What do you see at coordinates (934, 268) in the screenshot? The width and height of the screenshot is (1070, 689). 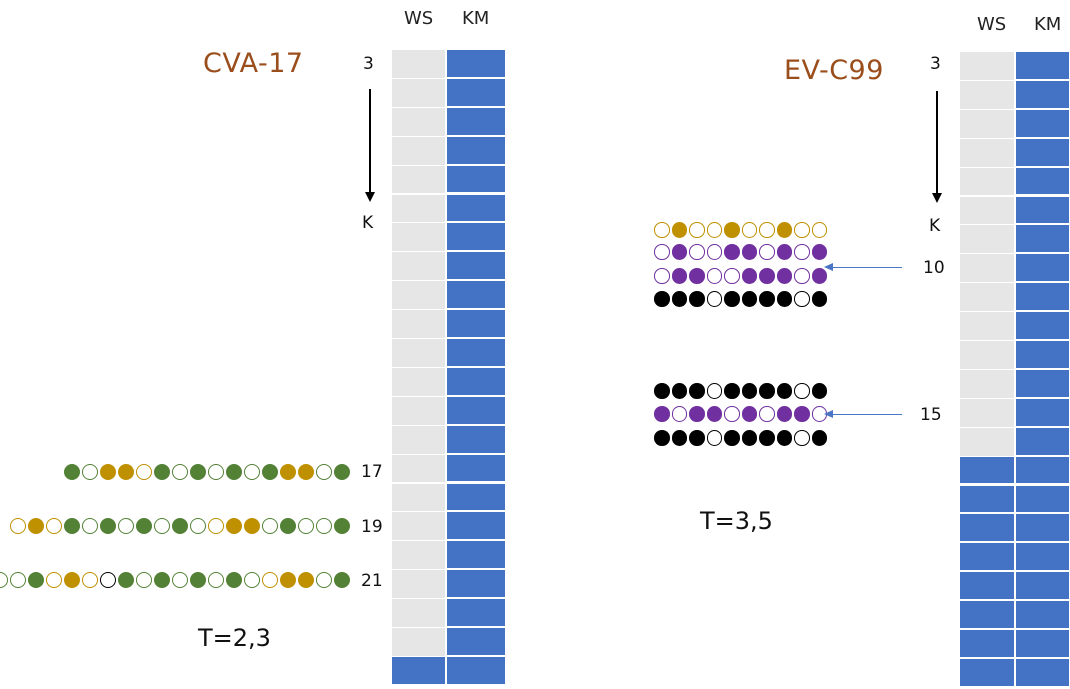 I see `position-label: 10` at bounding box center [934, 268].